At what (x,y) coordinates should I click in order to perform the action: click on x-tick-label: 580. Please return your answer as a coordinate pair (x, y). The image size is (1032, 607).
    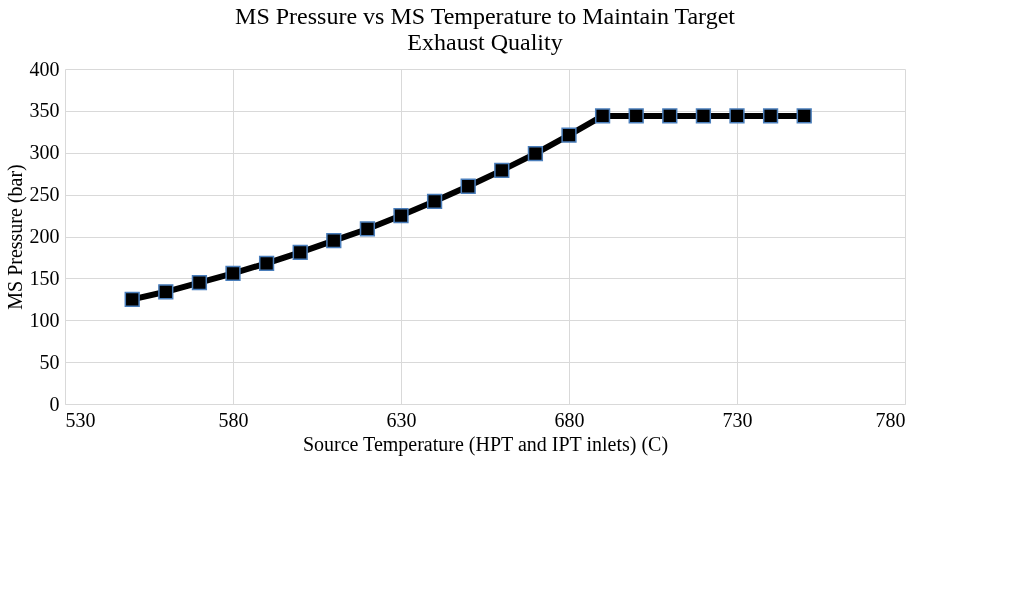
    Looking at the image, I should click on (233, 419).